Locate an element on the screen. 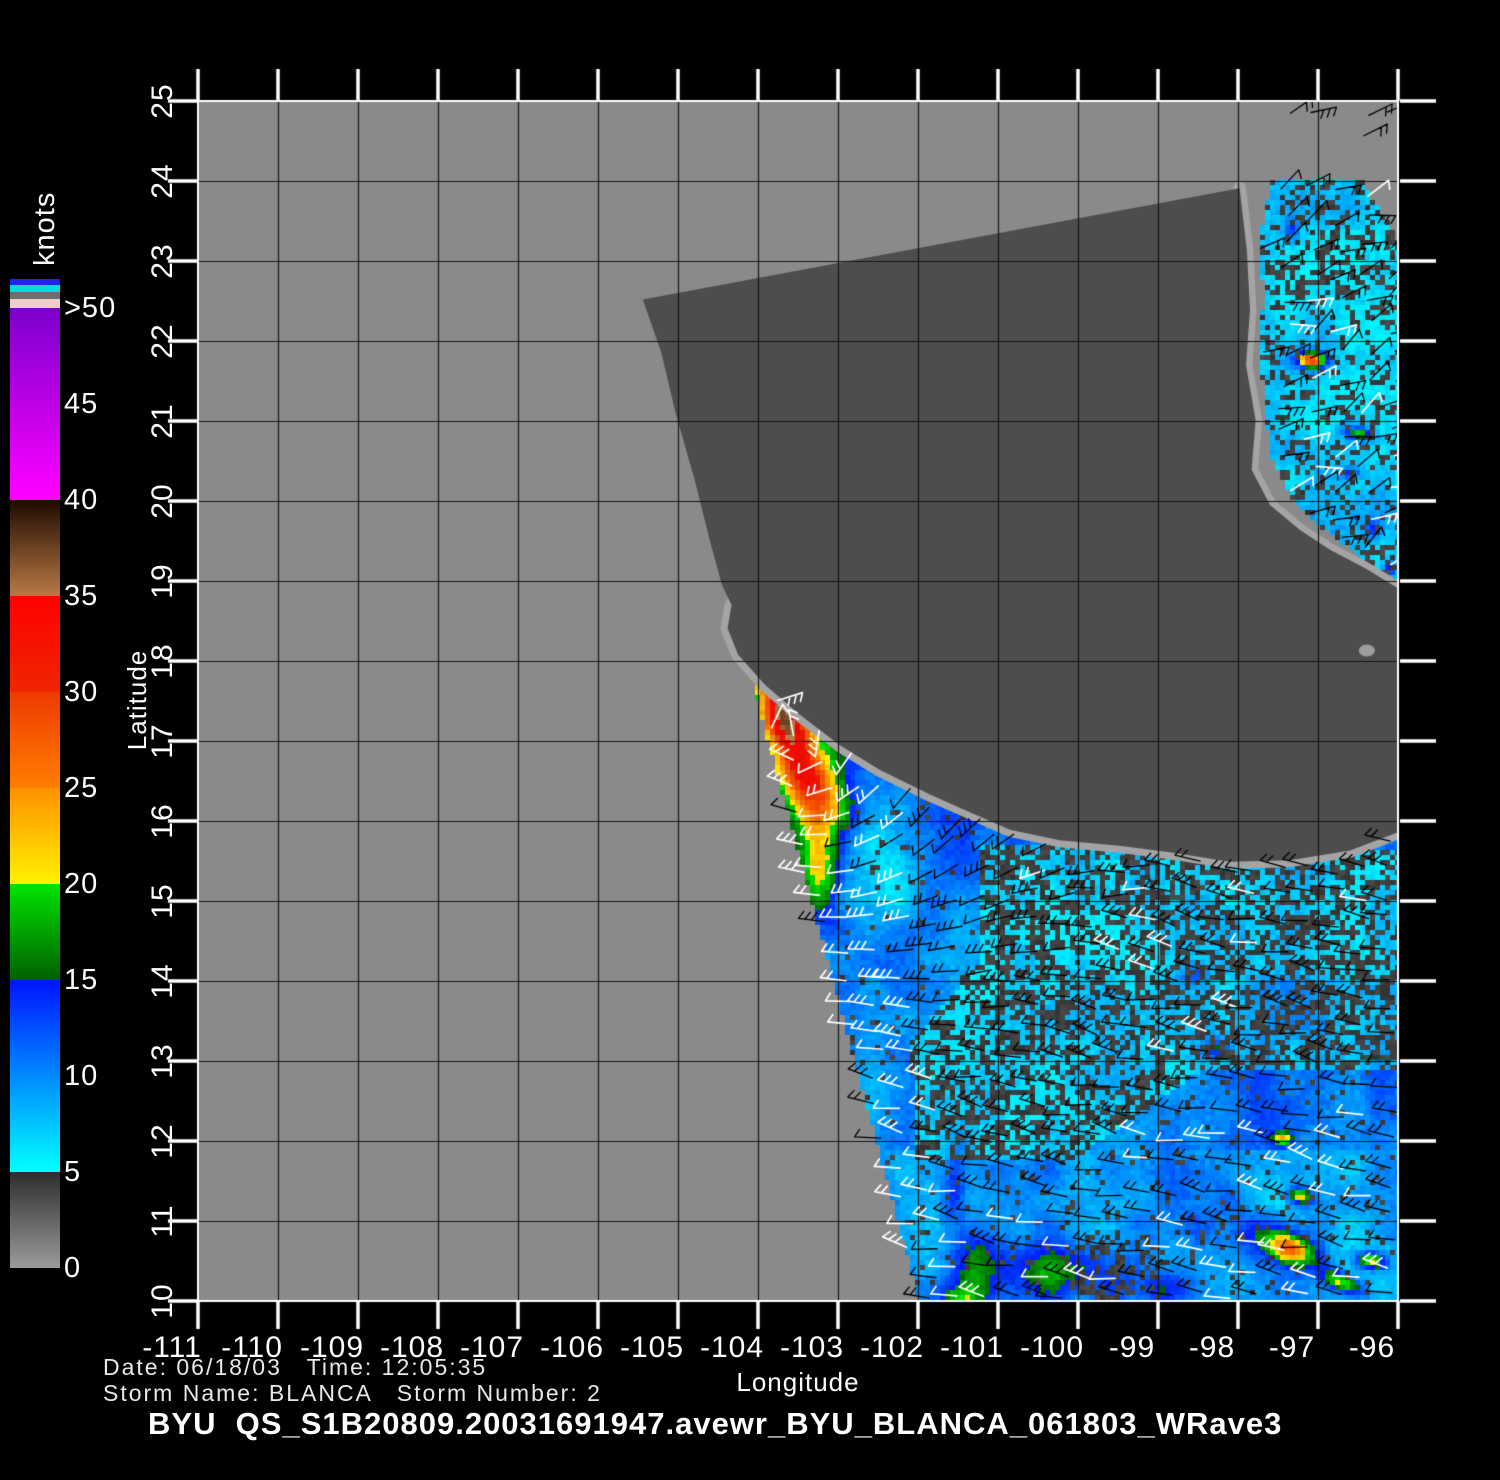 The image size is (1500, 1480). colorbar-tick-label: 20 is located at coordinates (81, 884).